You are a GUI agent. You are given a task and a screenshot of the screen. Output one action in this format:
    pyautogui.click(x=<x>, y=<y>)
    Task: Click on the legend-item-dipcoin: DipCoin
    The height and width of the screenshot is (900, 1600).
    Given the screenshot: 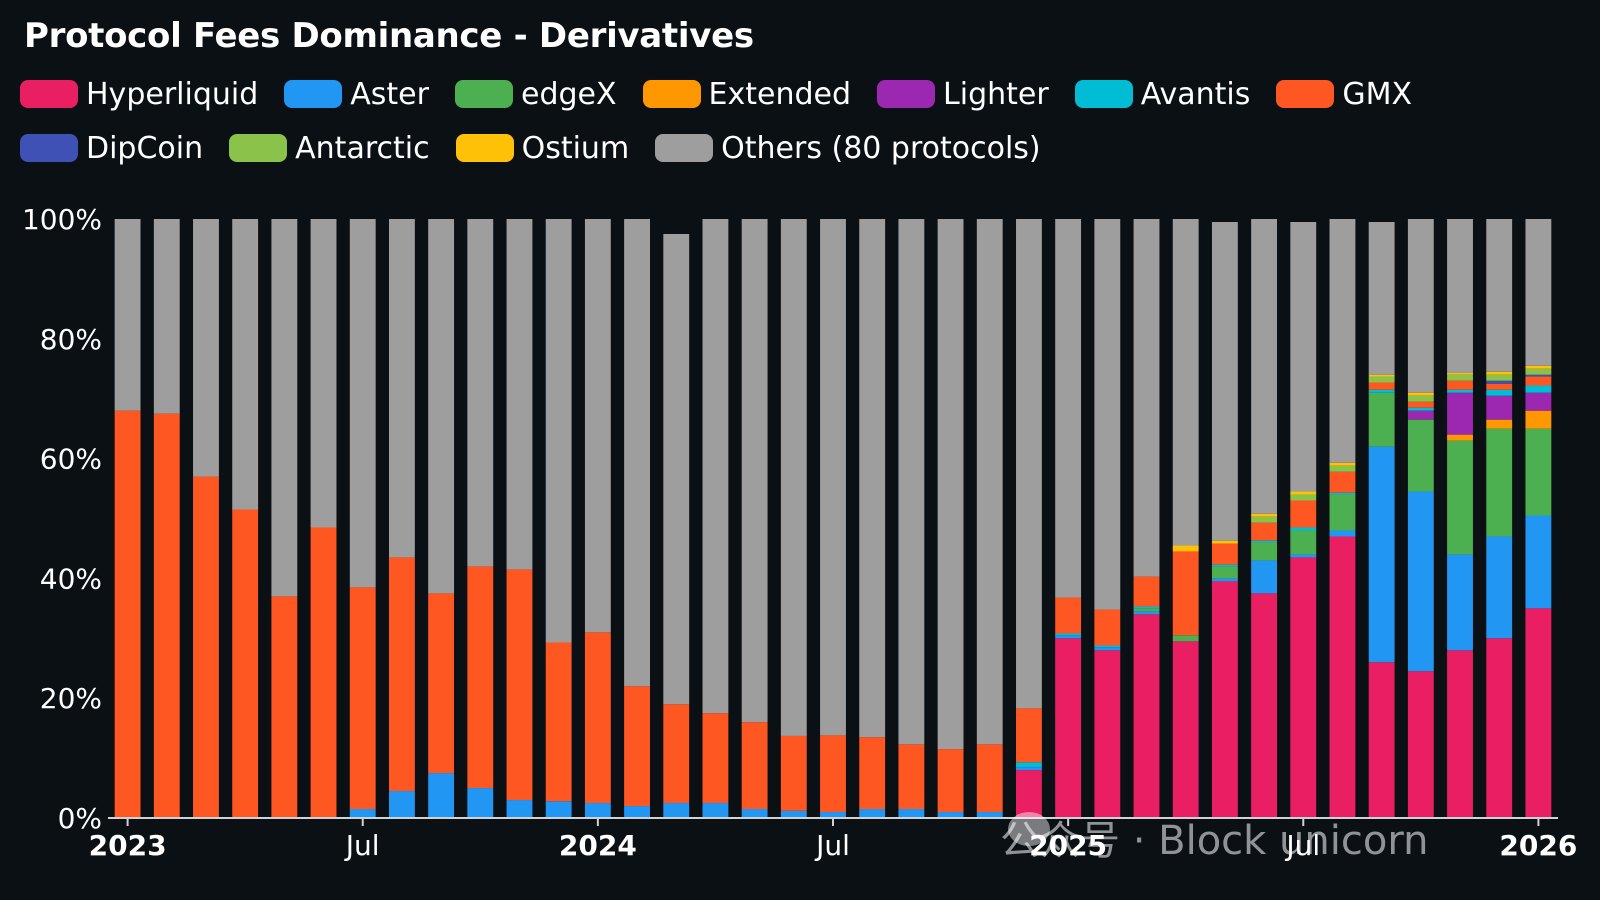 What is the action you would take?
    pyautogui.click(x=111, y=148)
    